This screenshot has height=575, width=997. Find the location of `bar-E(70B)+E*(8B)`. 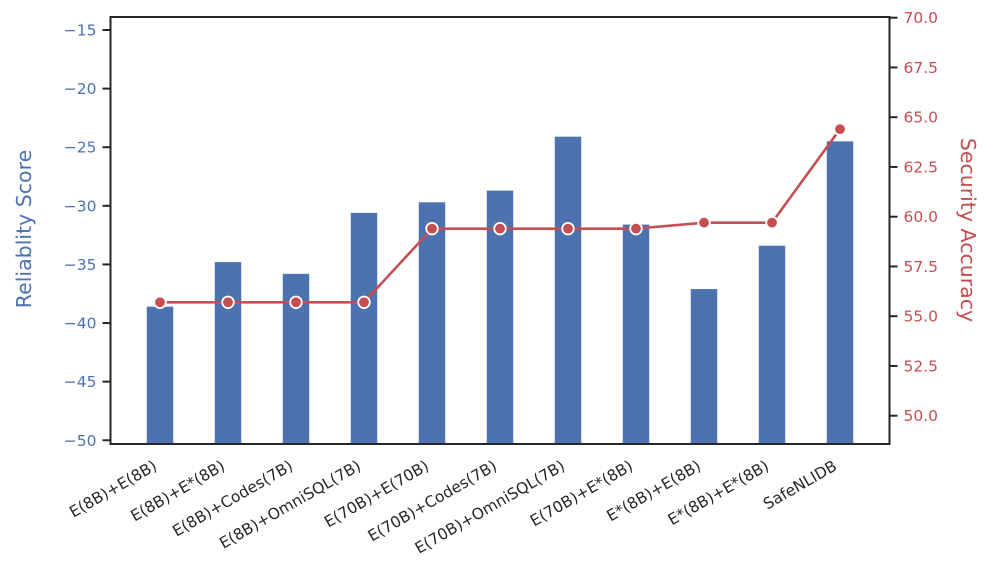

bar-E(70B)+E*(8B) is located at coordinates (636, 334).